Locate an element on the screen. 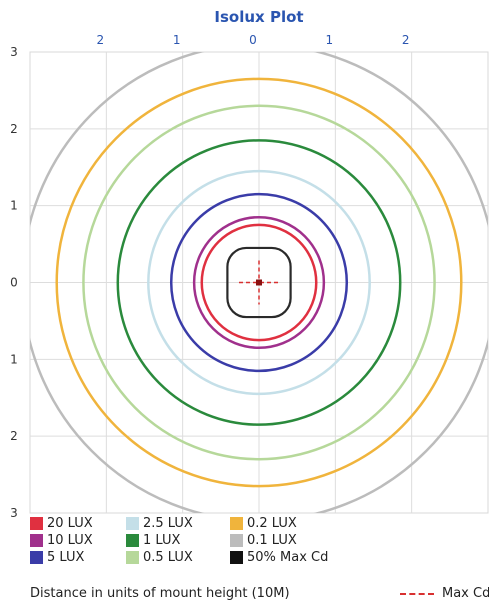 The height and width of the screenshot is (605, 489). legend-label: 10 LUX is located at coordinates (70, 540).